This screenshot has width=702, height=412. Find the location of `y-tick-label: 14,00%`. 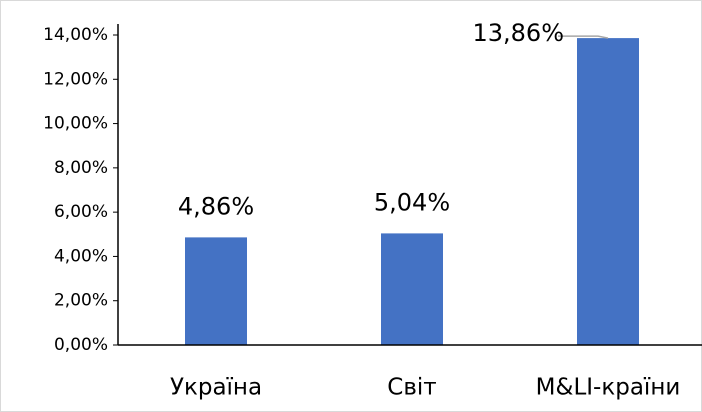

y-tick-label: 14,00% is located at coordinates (75, 35).